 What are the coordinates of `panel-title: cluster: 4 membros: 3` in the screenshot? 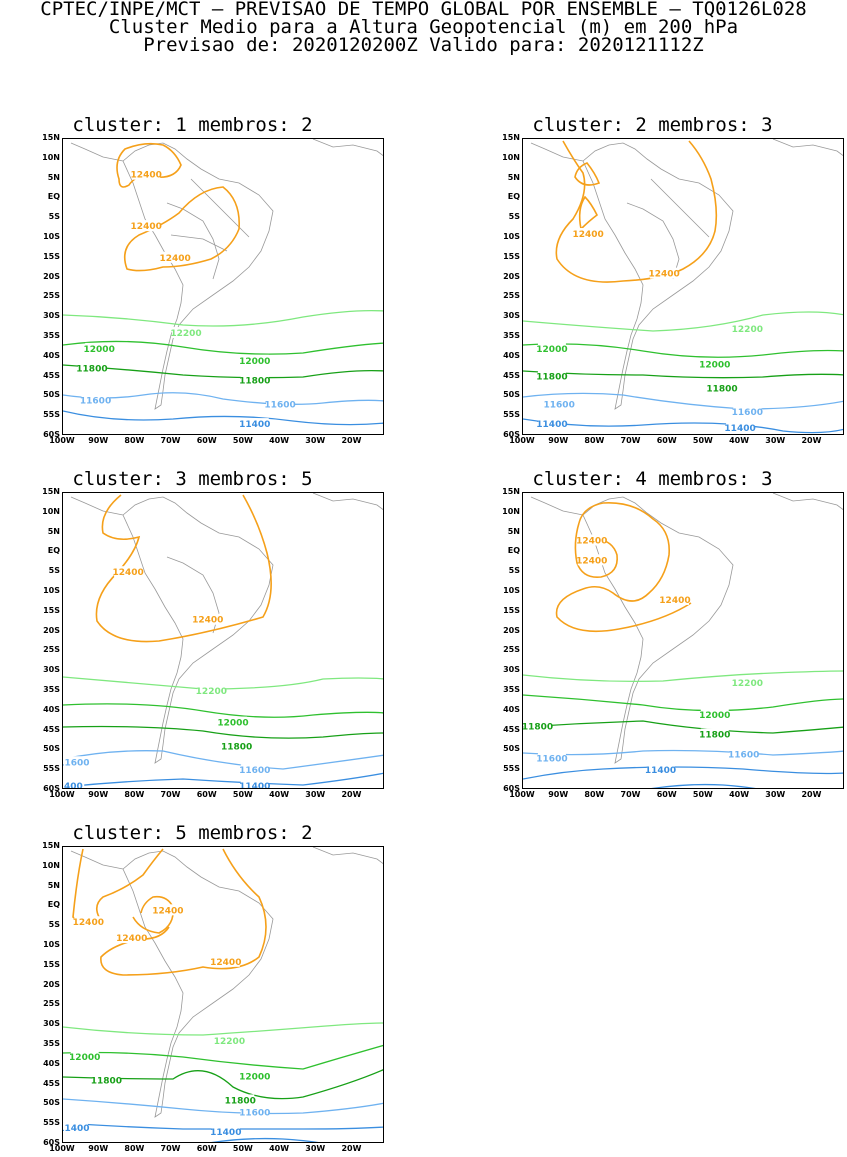 It's located at (652, 479).